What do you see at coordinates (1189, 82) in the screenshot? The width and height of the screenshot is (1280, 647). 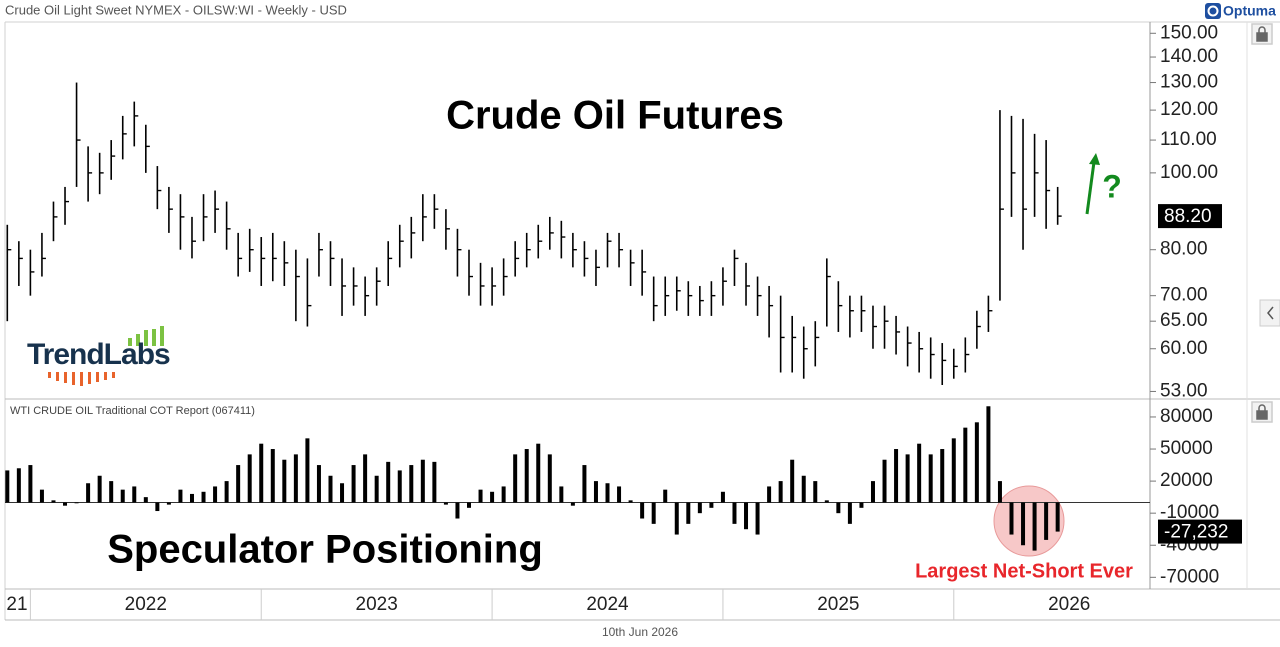 I see `y-tick-label: 130.00` at bounding box center [1189, 82].